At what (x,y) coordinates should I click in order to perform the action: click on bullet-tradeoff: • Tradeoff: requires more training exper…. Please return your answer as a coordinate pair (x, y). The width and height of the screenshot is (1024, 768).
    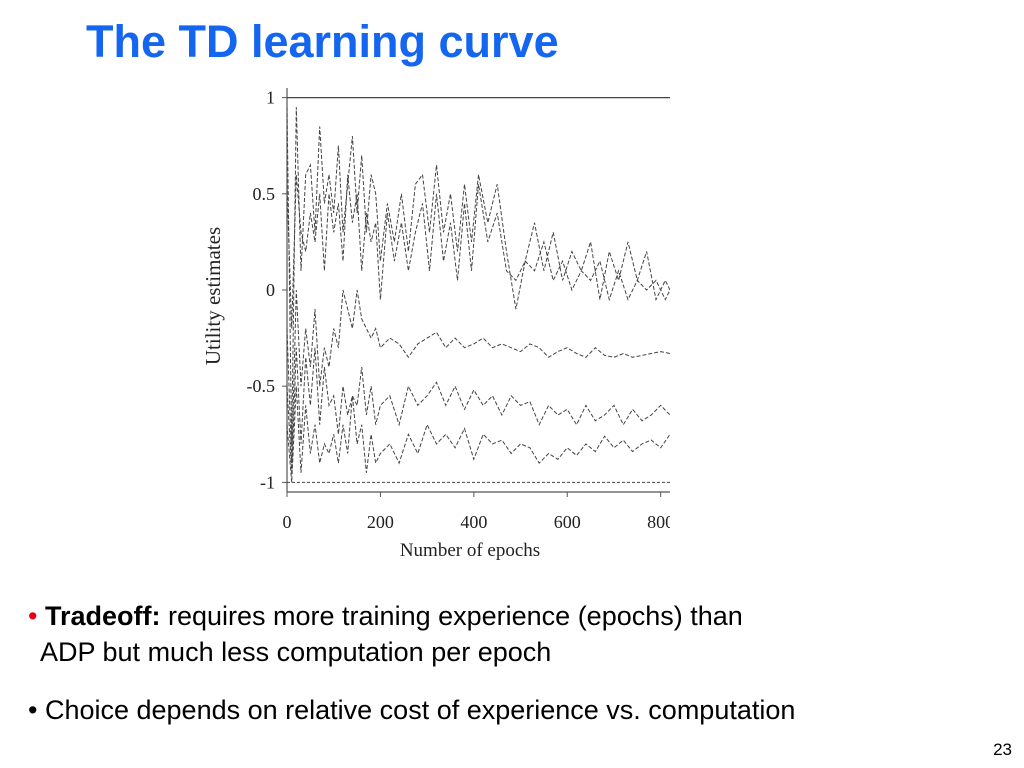
    Looking at the image, I should click on (523, 634).